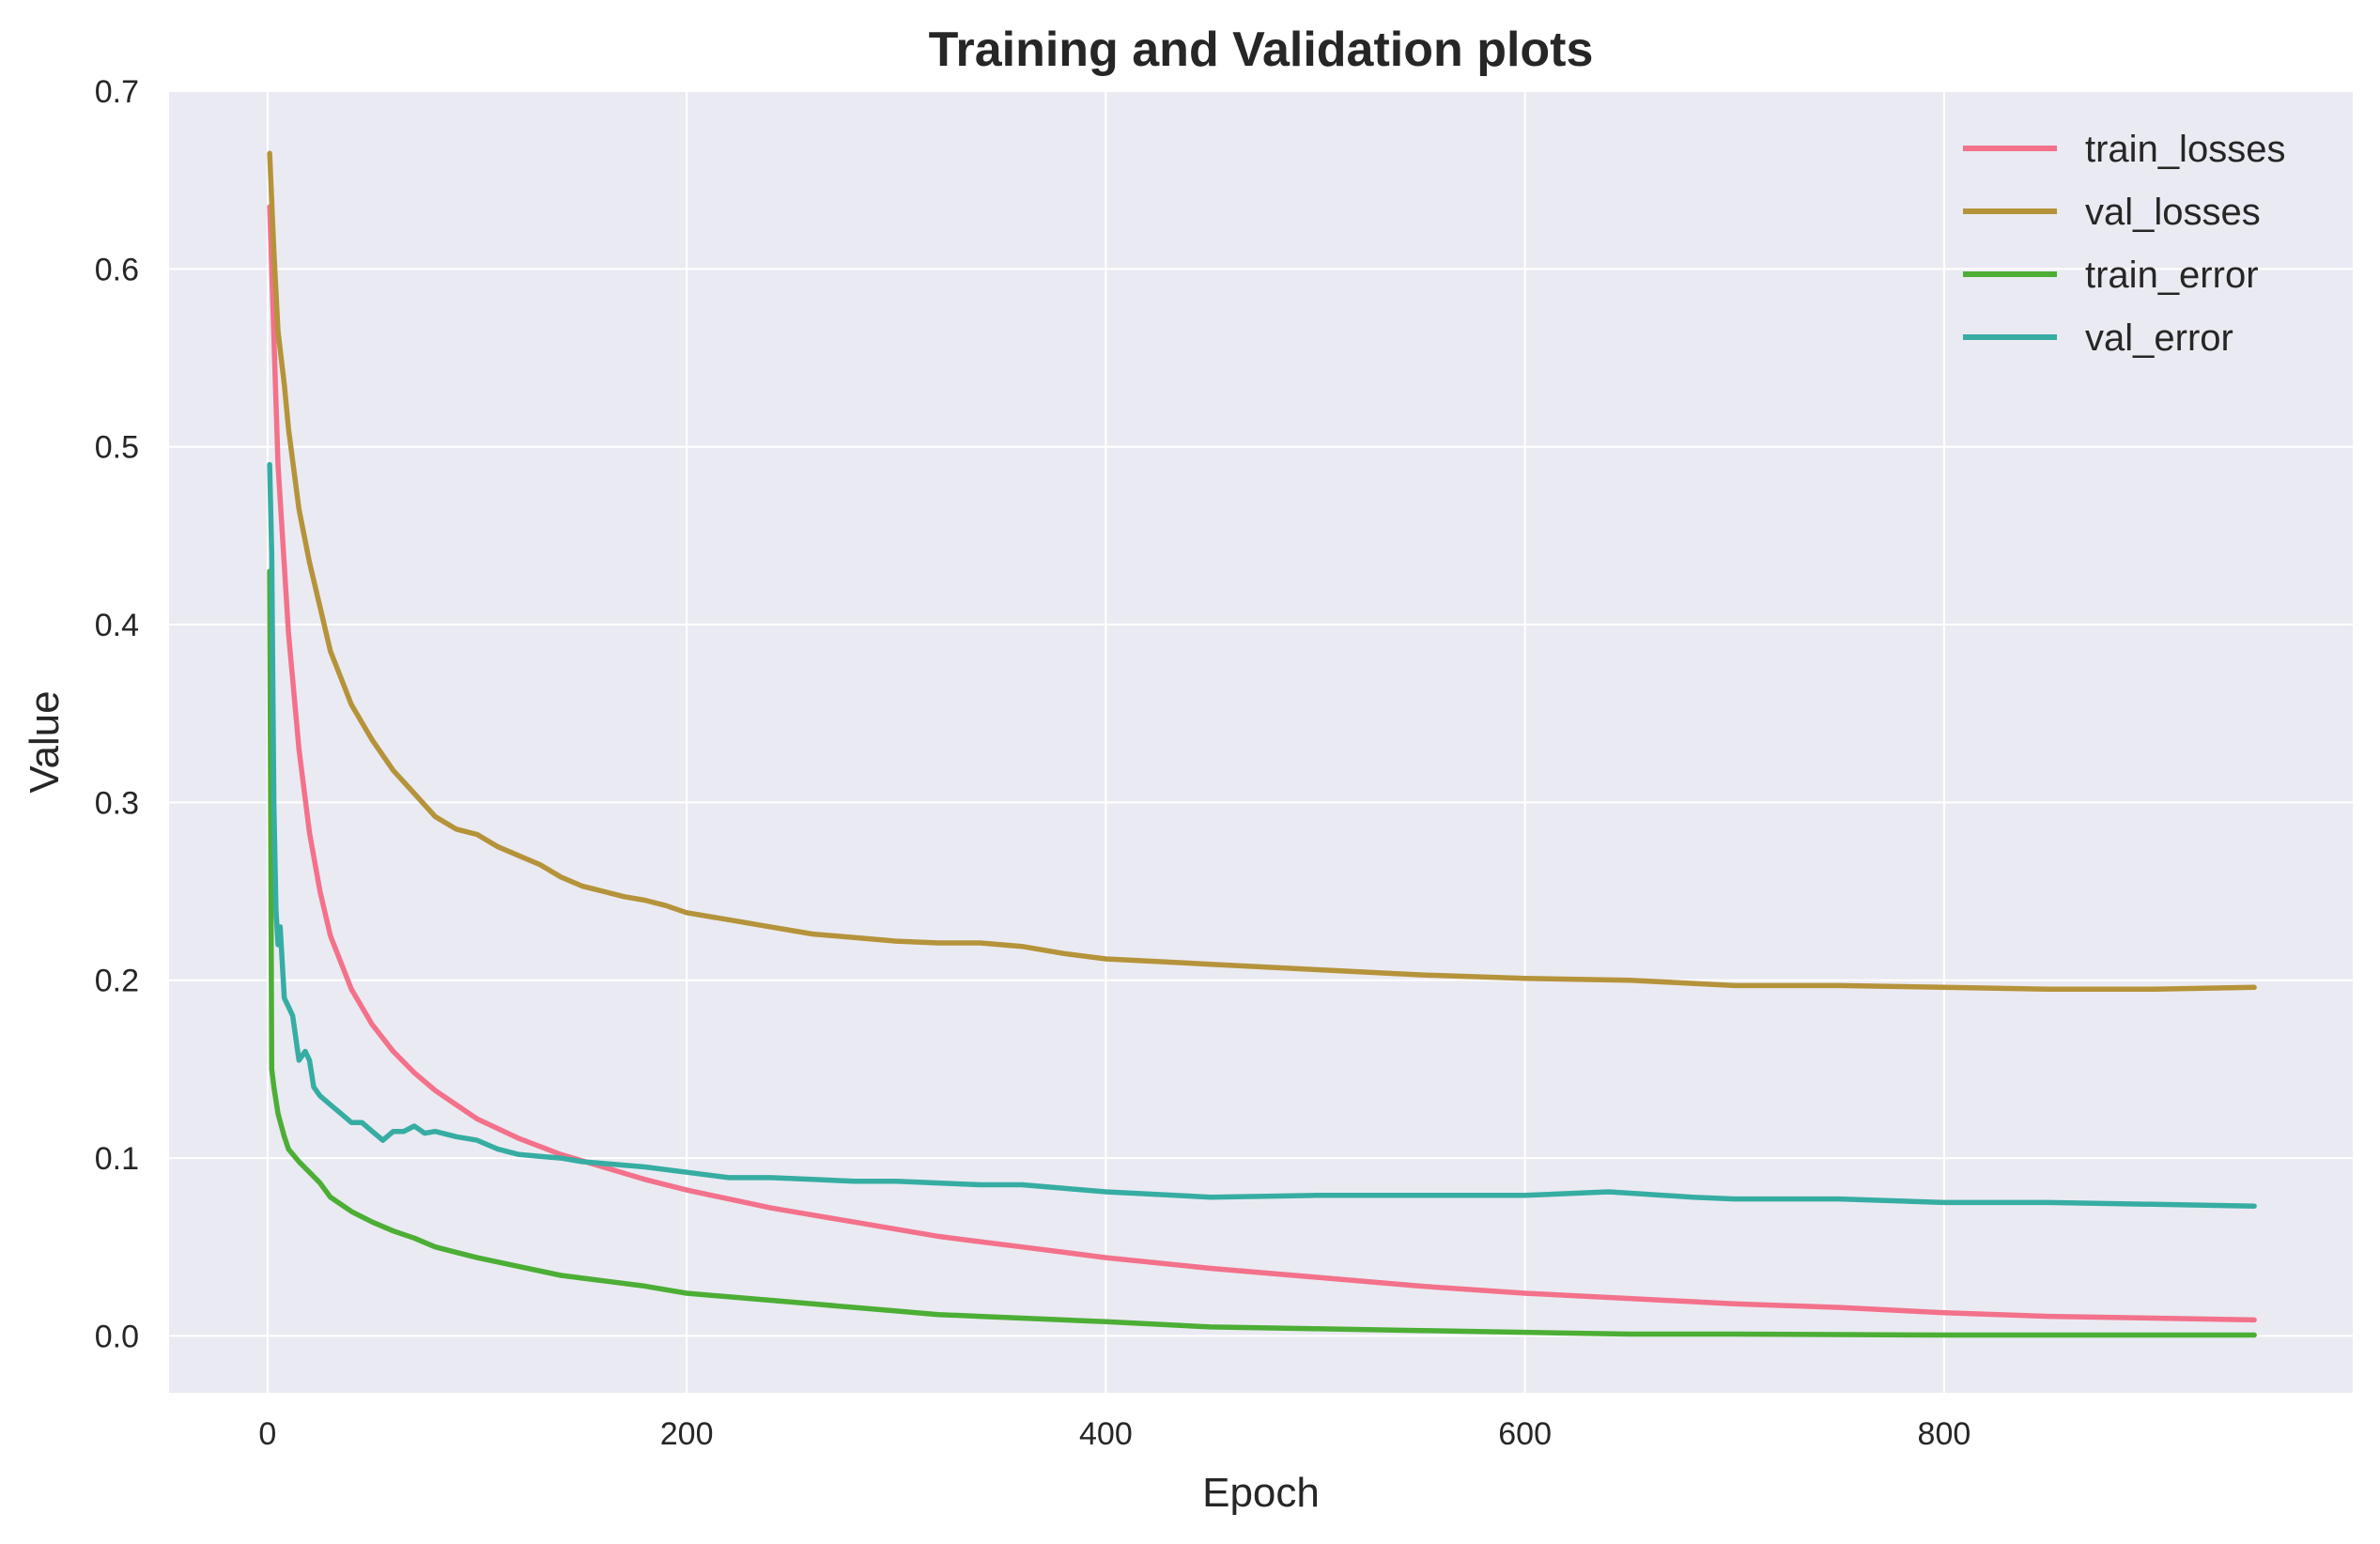 The width and height of the screenshot is (2380, 1544). Describe the element at coordinates (1261, 50) in the screenshot. I see `chart-title: Training and Validation plots` at that location.